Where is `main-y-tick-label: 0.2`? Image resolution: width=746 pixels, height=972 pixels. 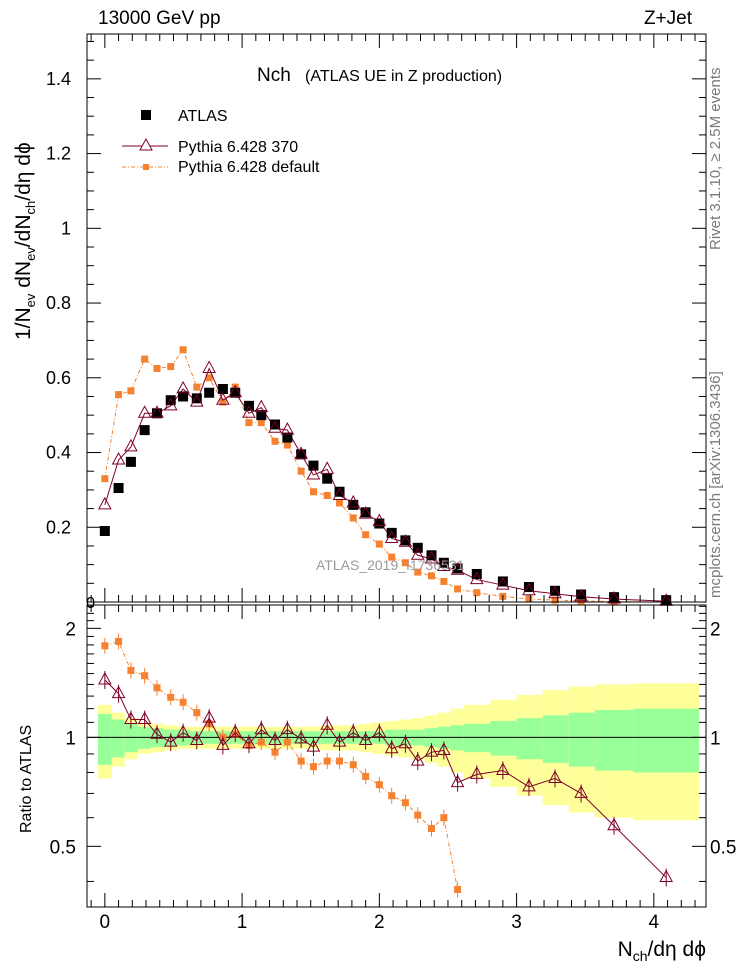 main-y-tick-label: 0.2 is located at coordinates (58, 527).